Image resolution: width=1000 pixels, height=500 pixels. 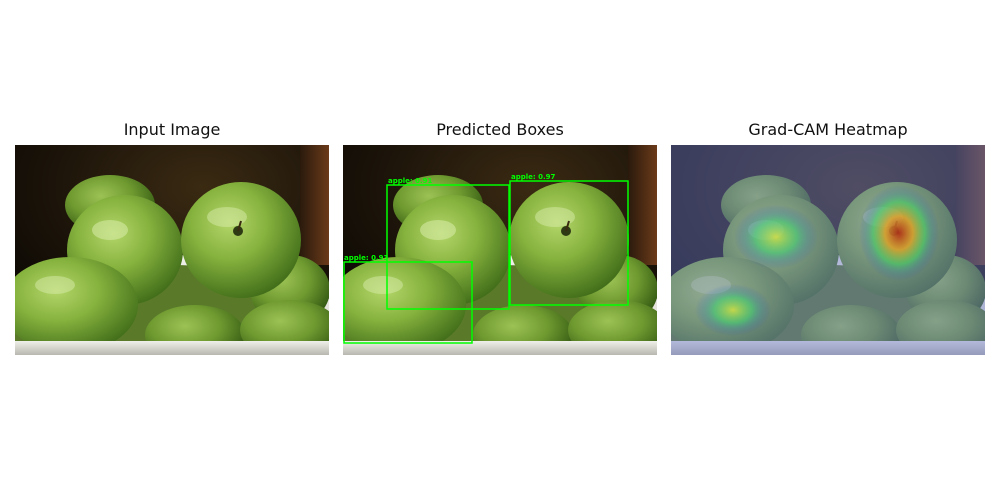 What do you see at coordinates (533, 177) in the screenshot?
I see `detection-label-2: apple: 0.97` at bounding box center [533, 177].